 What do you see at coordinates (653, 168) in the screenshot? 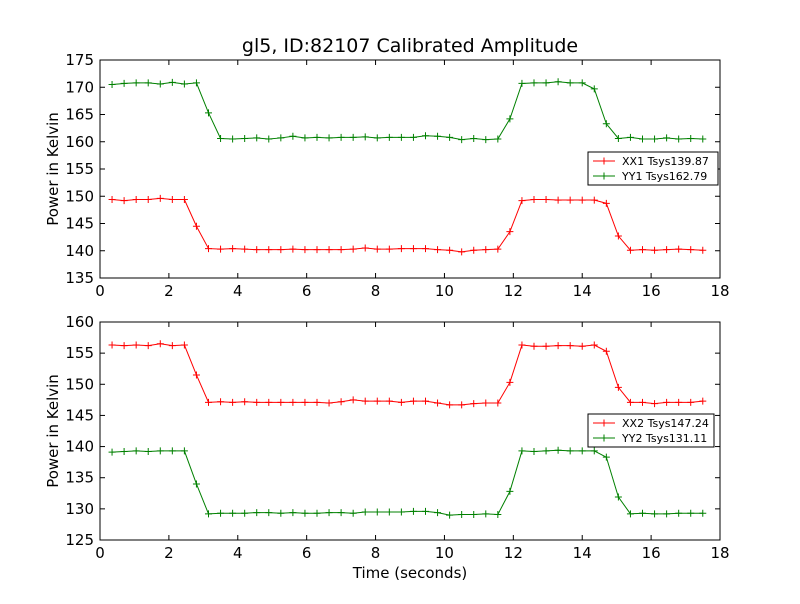
I see `panel-1-legend-box` at bounding box center [653, 168].